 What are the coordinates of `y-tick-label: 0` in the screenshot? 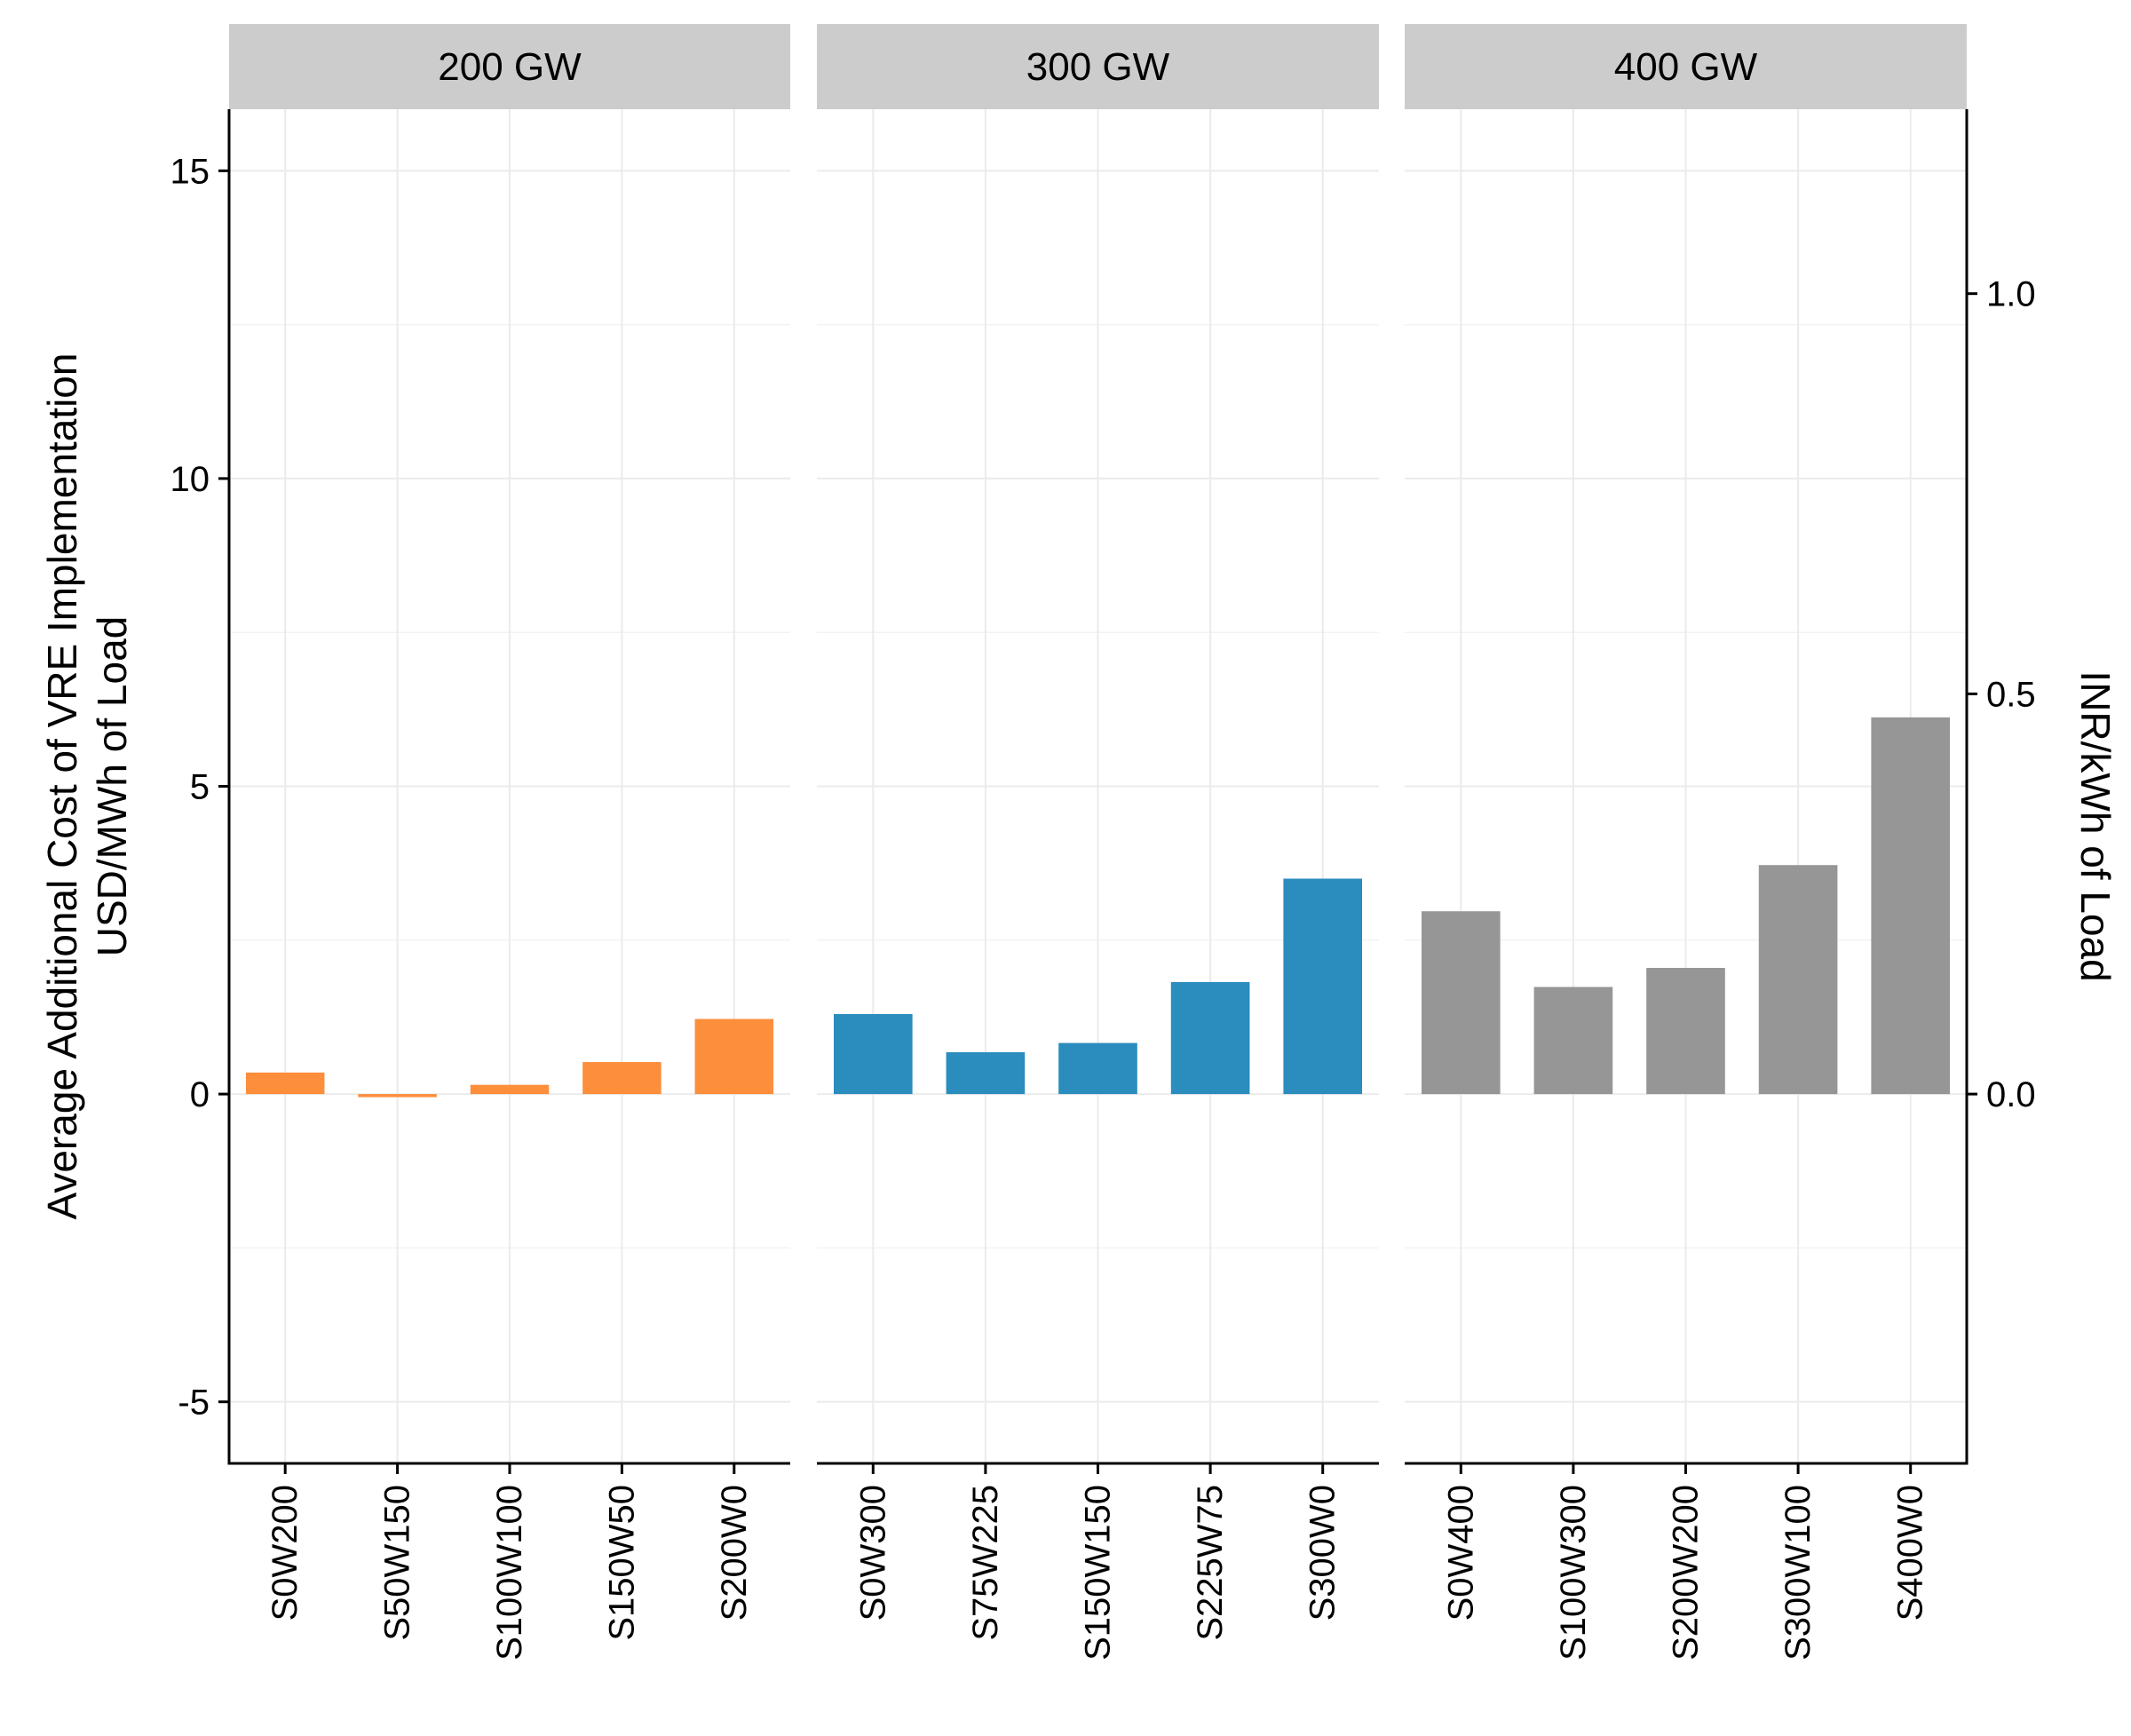 It's located at (200, 1094).